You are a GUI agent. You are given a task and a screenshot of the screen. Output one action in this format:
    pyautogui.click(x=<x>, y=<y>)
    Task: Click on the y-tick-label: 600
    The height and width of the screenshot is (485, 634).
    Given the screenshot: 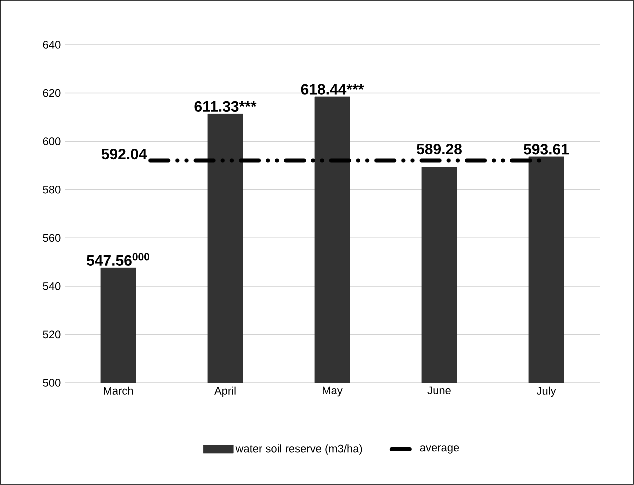 What is the action you would take?
    pyautogui.click(x=52, y=142)
    